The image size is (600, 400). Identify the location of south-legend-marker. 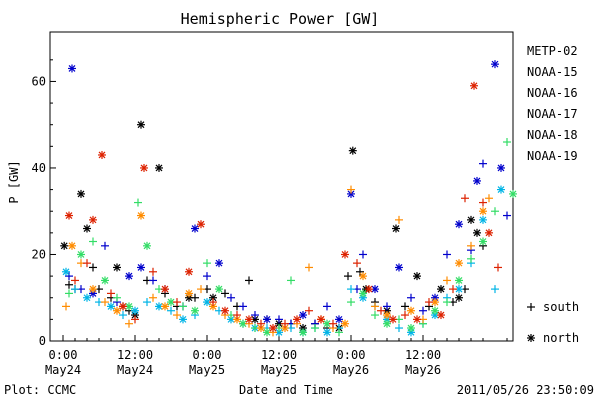
(531, 307).